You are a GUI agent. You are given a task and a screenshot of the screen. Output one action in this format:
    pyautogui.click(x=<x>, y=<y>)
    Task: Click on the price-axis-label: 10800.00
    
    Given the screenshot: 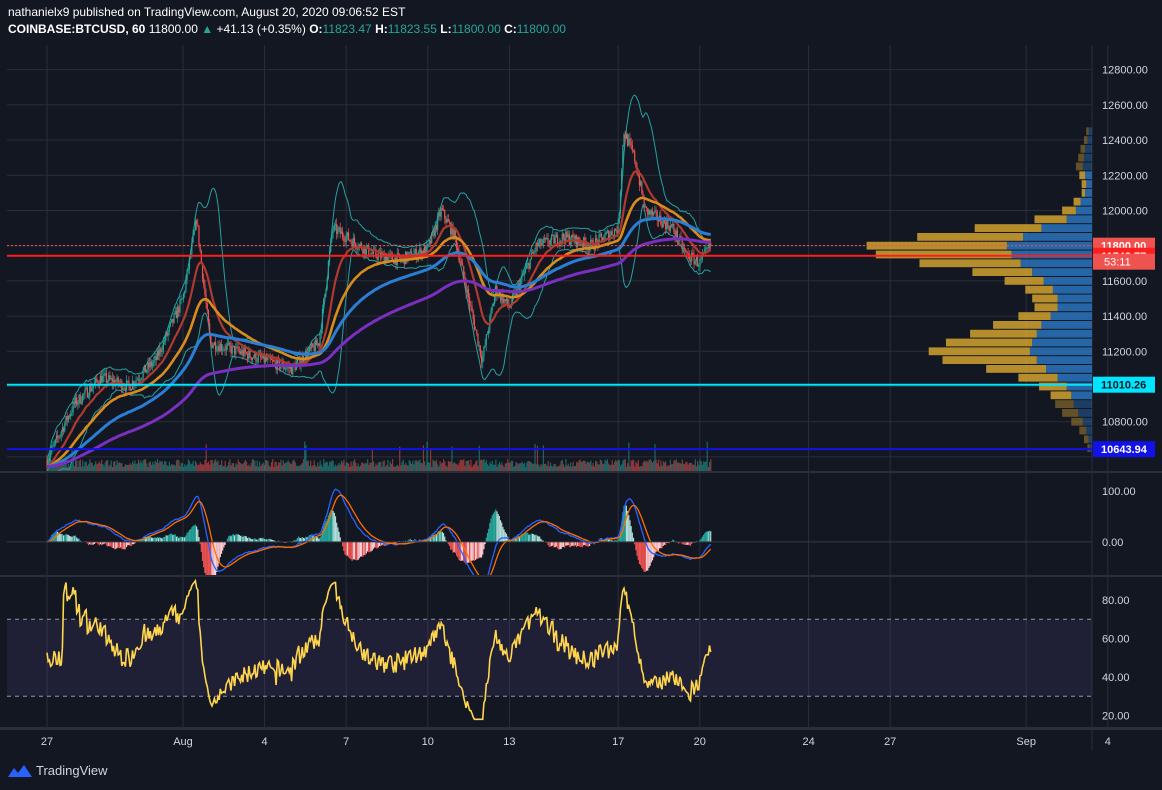 What is the action you would take?
    pyautogui.click(x=1125, y=423)
    